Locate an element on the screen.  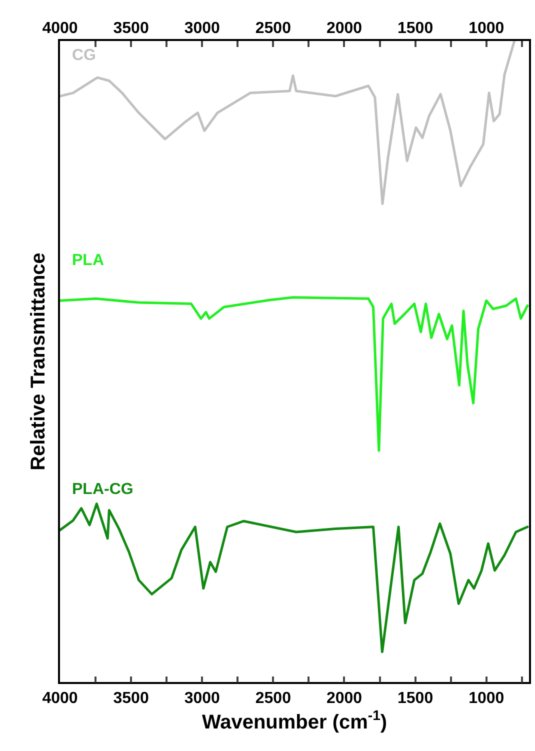
x2-tick-label: 2500 is located at coordinates (273, 28).